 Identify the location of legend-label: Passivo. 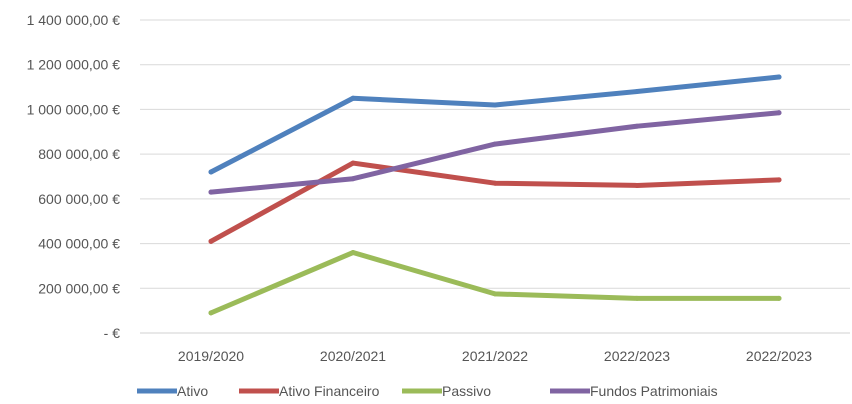
(466, 391).